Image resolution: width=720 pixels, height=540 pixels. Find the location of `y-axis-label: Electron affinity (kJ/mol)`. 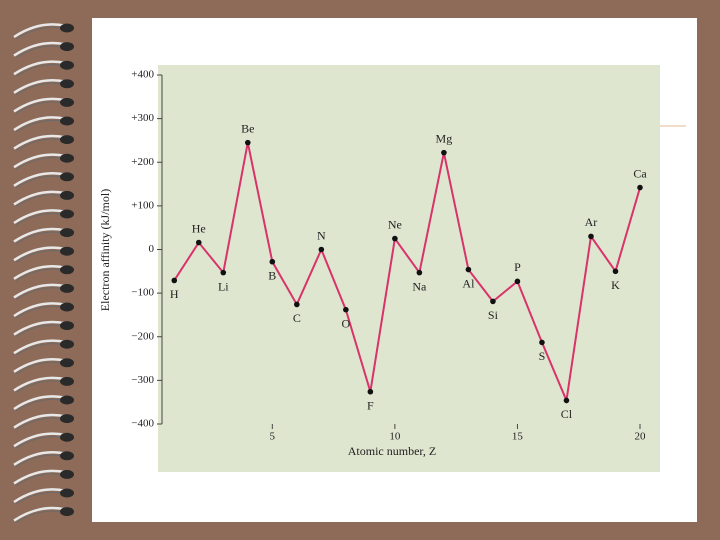

y-axis-label: Electron affinity (kJ/mol) is located at coordinates (105, 250).